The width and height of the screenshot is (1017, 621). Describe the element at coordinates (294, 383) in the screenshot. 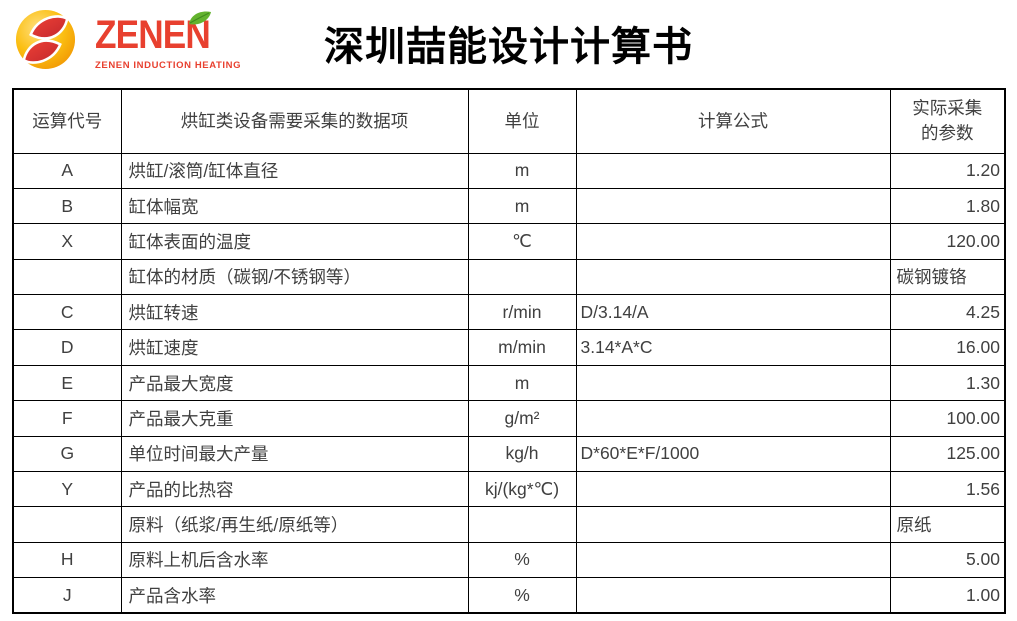

I see `cell-item: 产品最大宽度` at that location.